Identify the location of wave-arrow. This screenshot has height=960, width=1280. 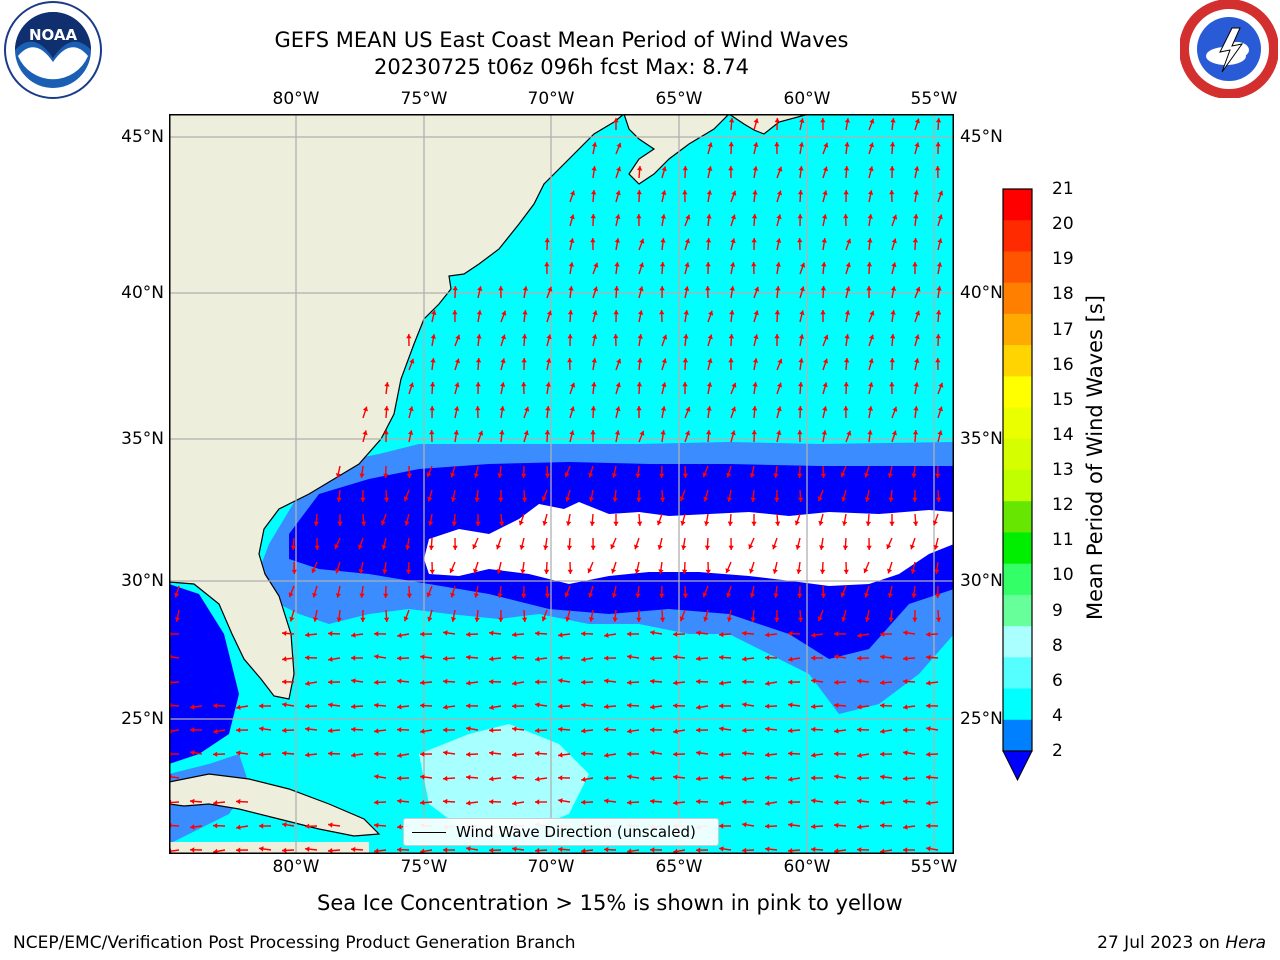
(174, 802).